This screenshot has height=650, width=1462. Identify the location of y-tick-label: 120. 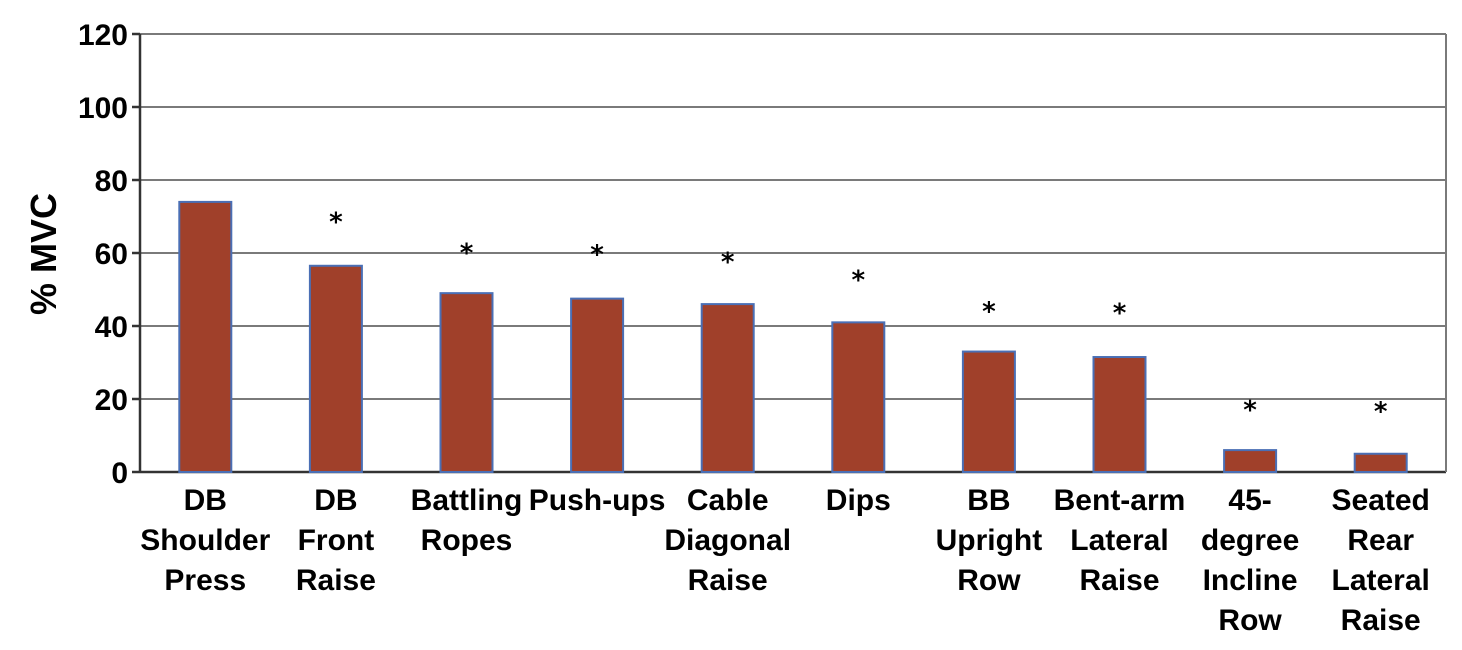
(103, 35).